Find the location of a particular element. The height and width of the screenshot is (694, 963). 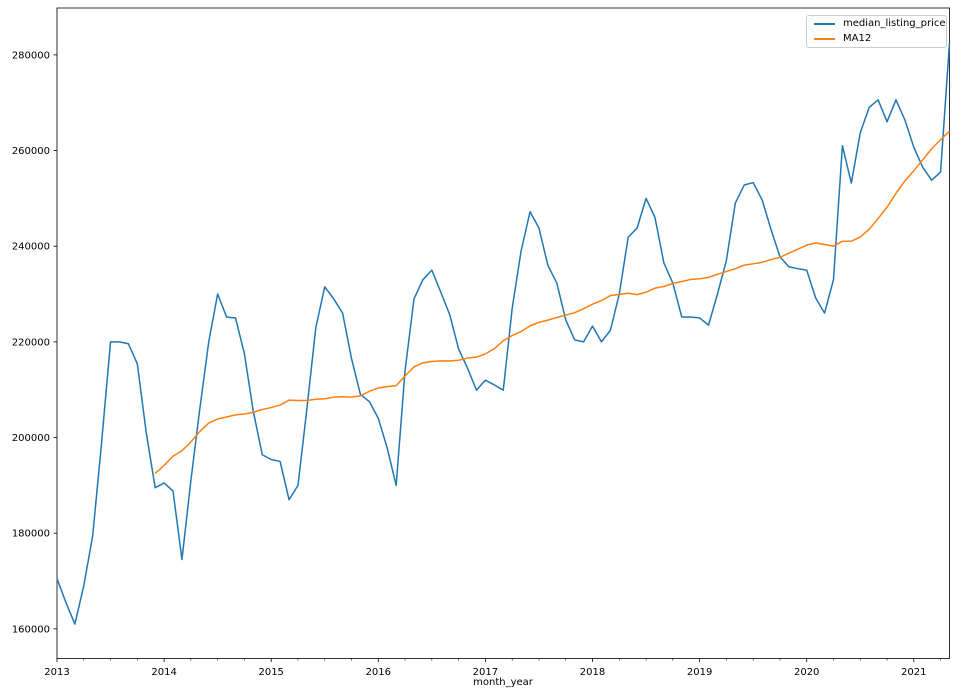

legend-item-ma12: MA12 is located at coordinates (880, 39).